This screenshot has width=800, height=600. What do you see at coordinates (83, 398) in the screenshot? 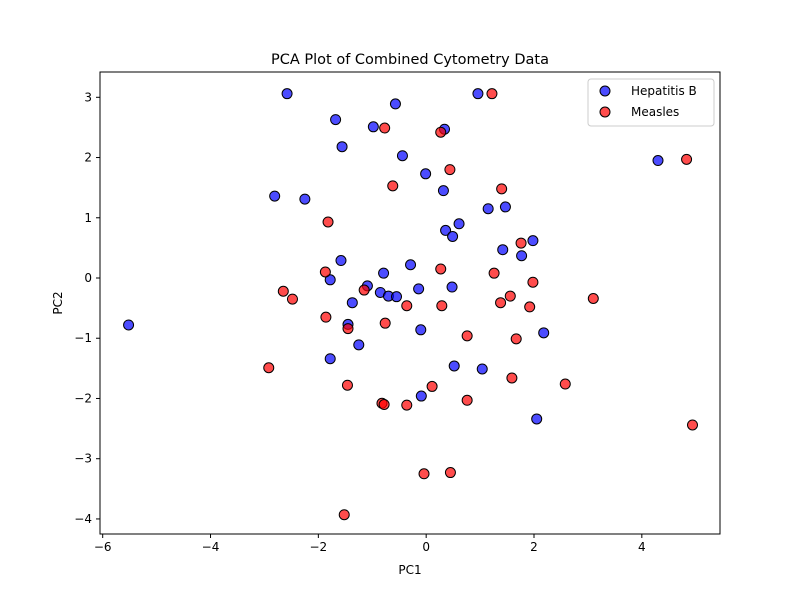
I see `y-tick-label: −2` at bounding box center [83, 398].